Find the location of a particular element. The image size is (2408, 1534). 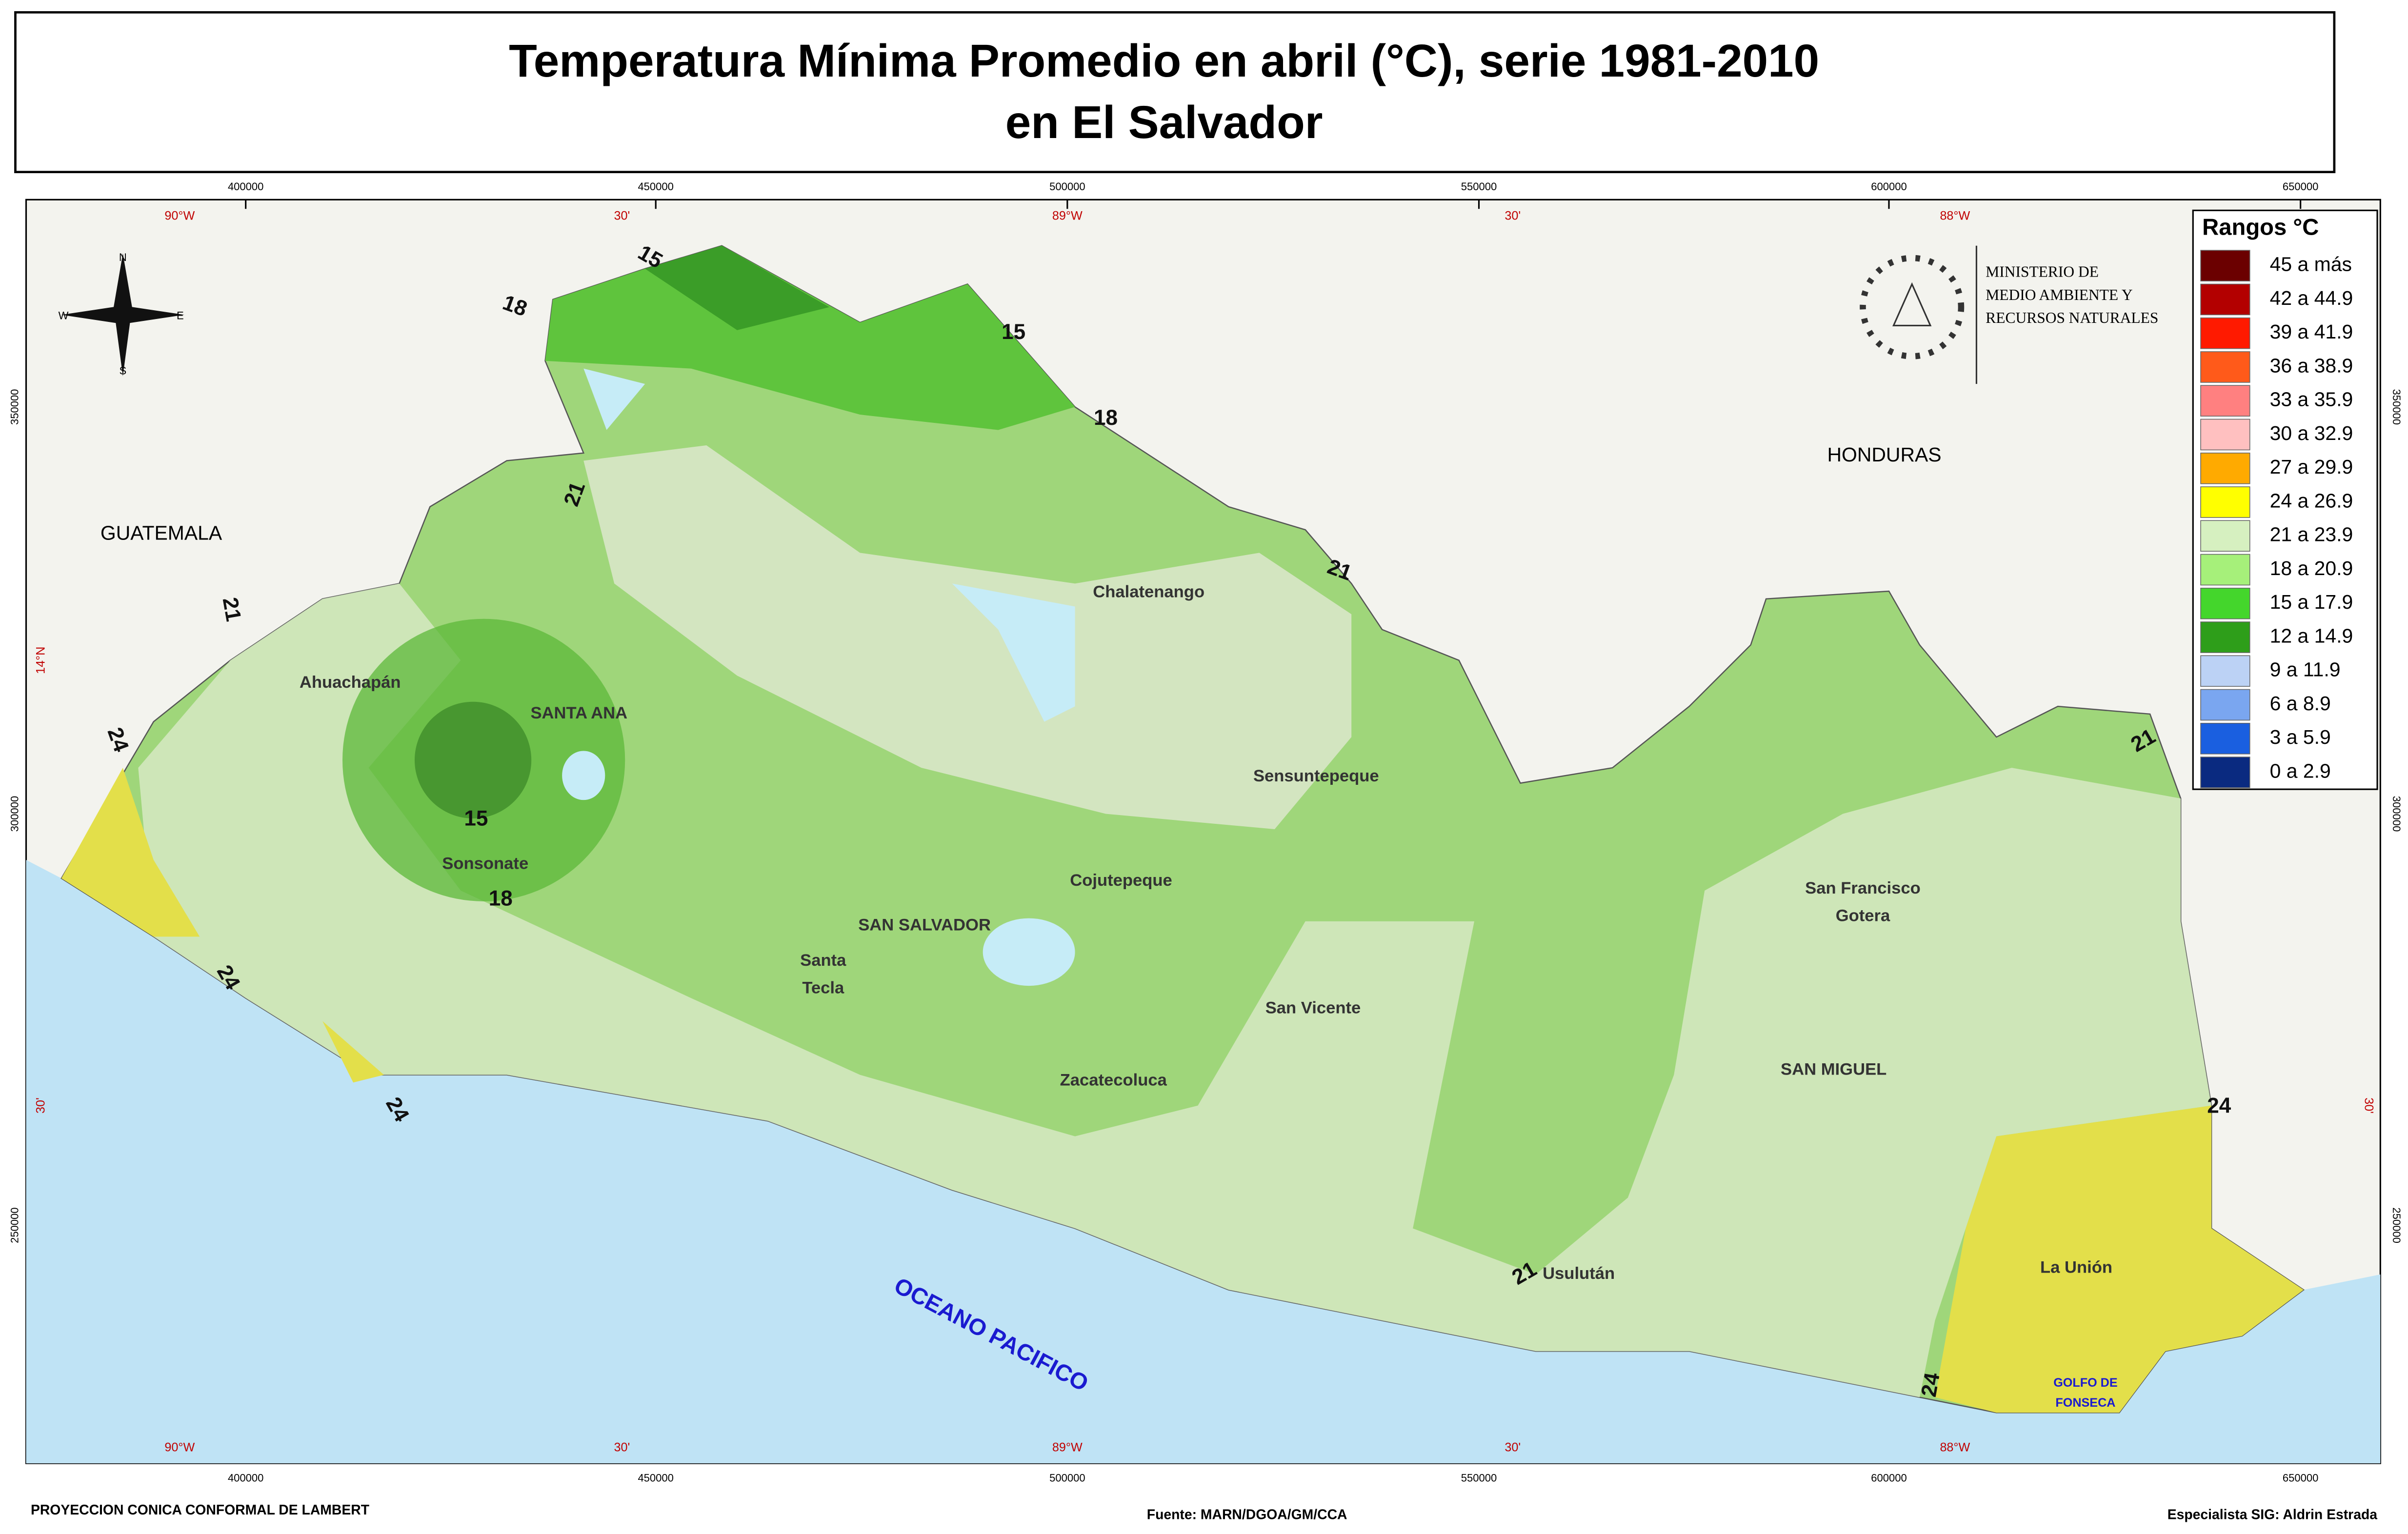

country-label: GUATEMALA is located at coordinates (161, 532).